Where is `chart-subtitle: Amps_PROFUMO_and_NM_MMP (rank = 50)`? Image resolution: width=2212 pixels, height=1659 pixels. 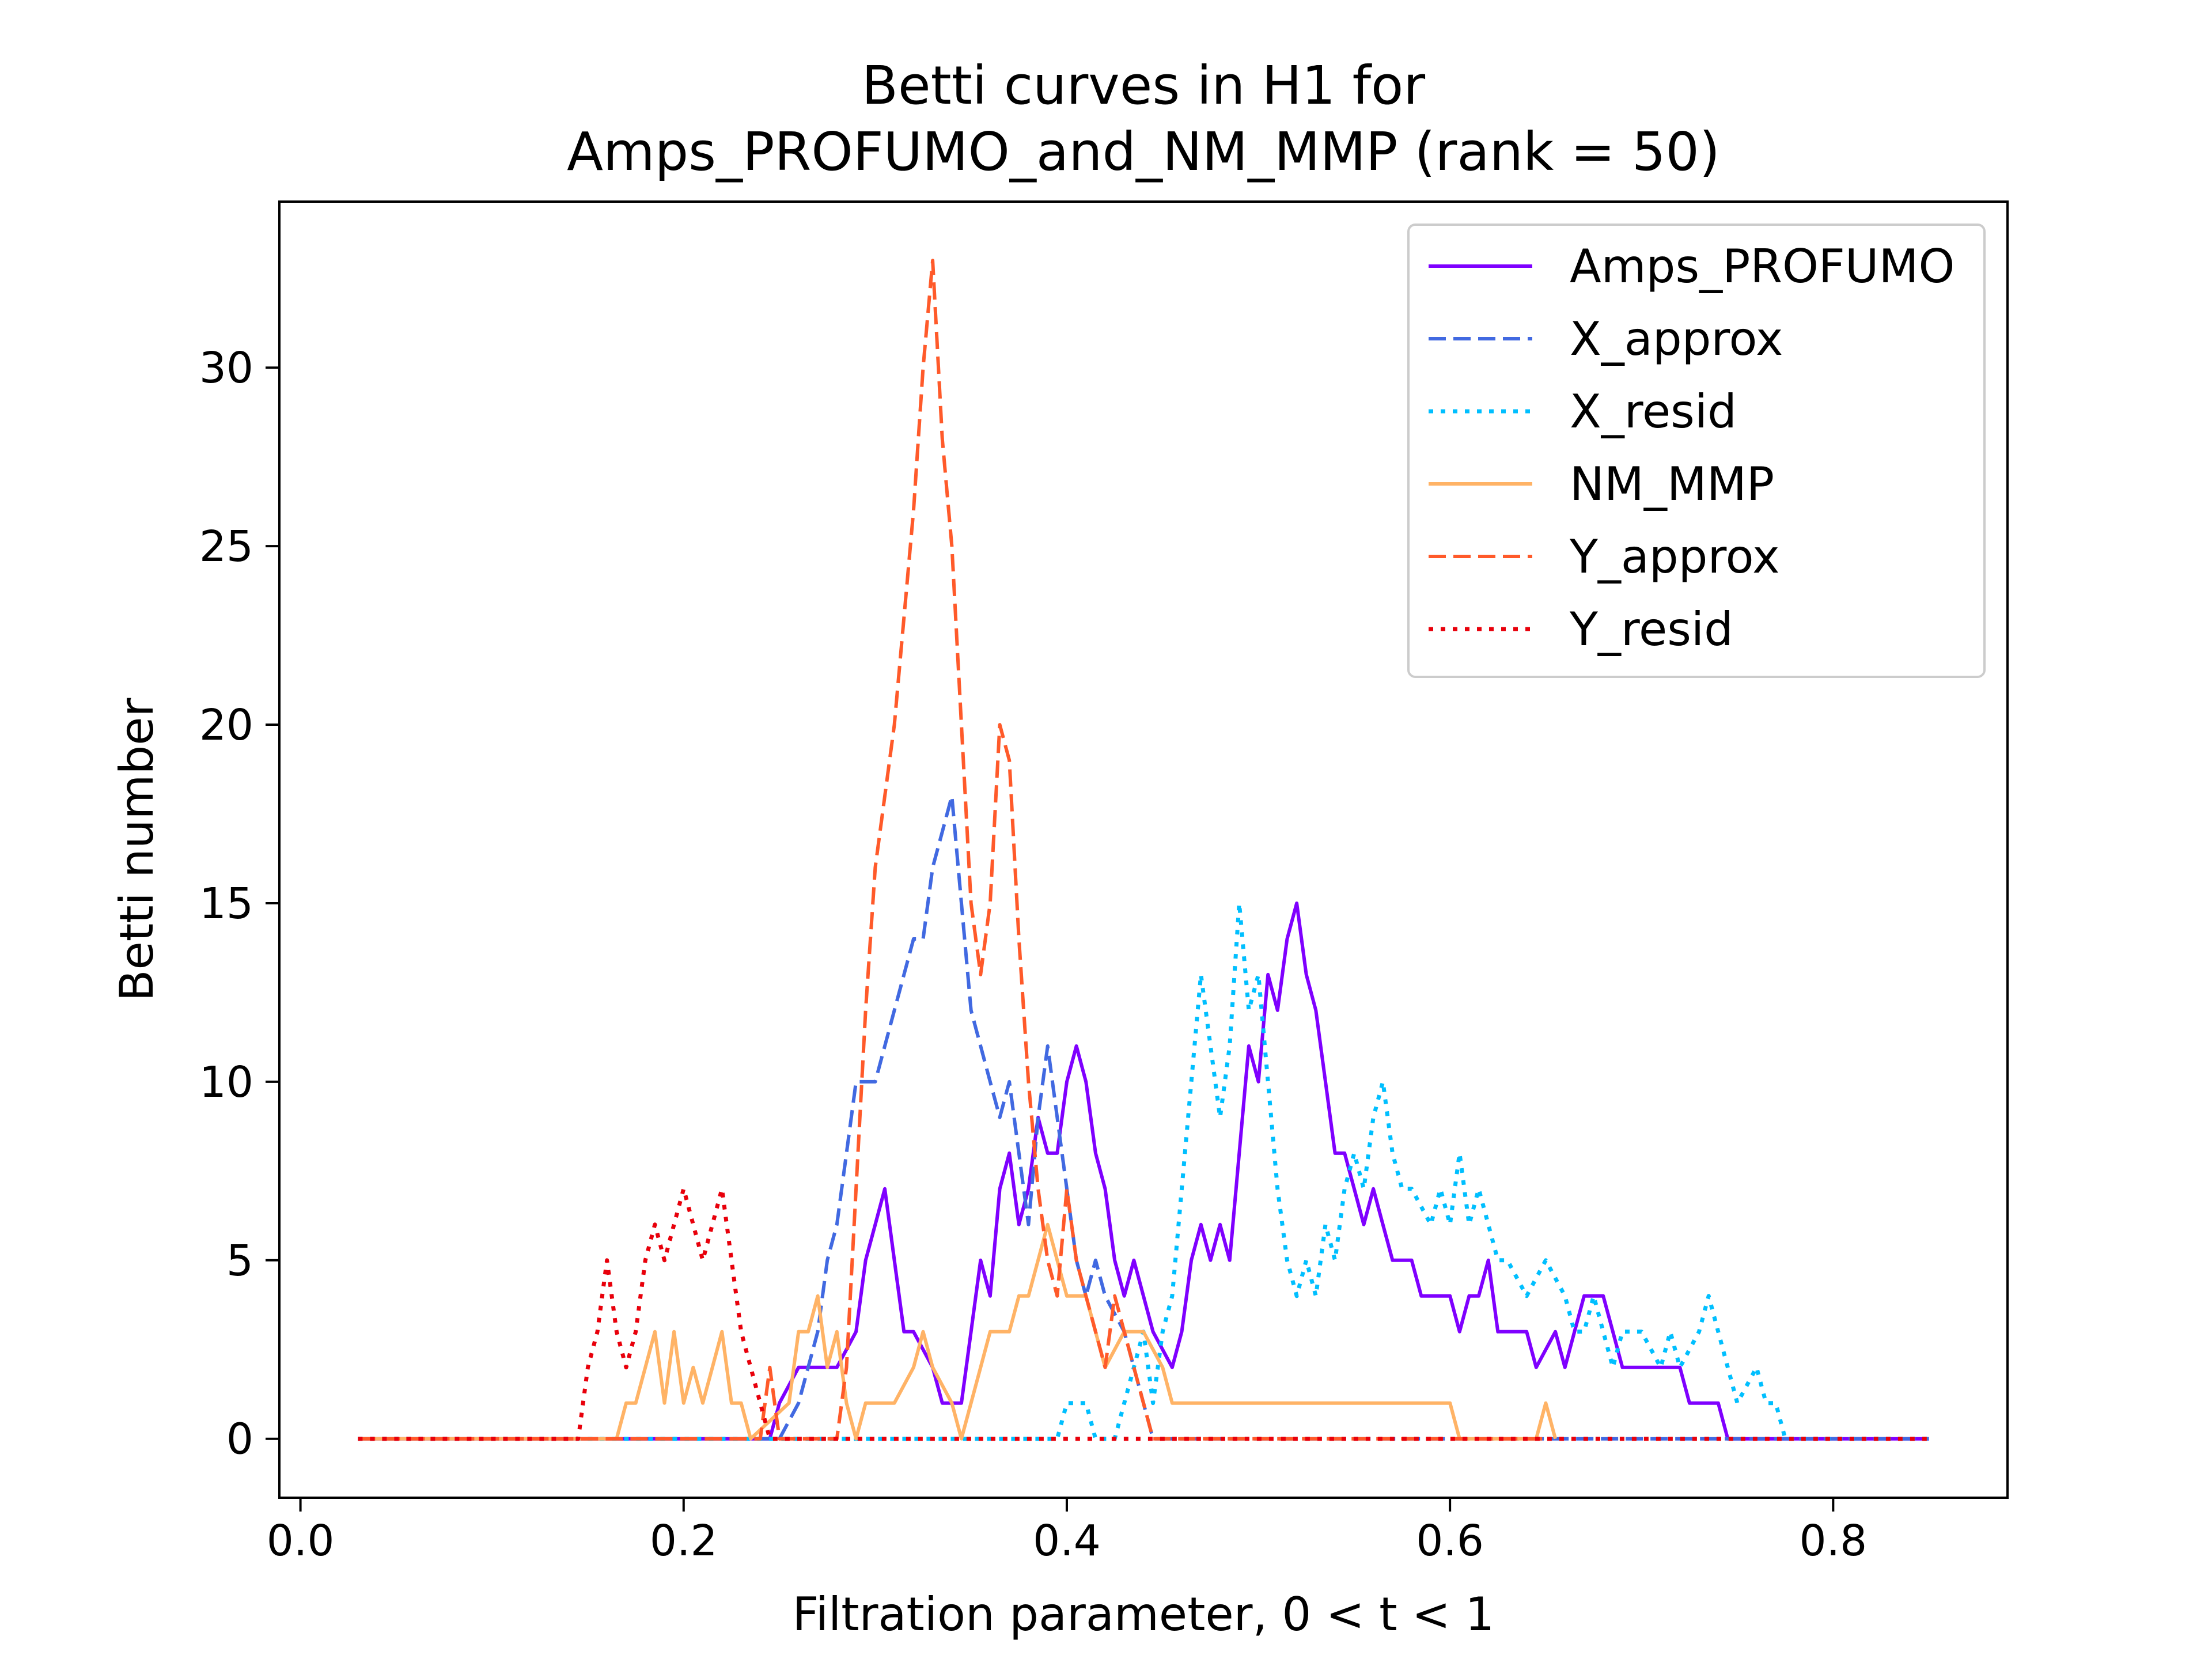
chart-subtitle: Amps_PROFUMO_and_NM_MMP (rank = 50) is located at coordinates (1143, 152).